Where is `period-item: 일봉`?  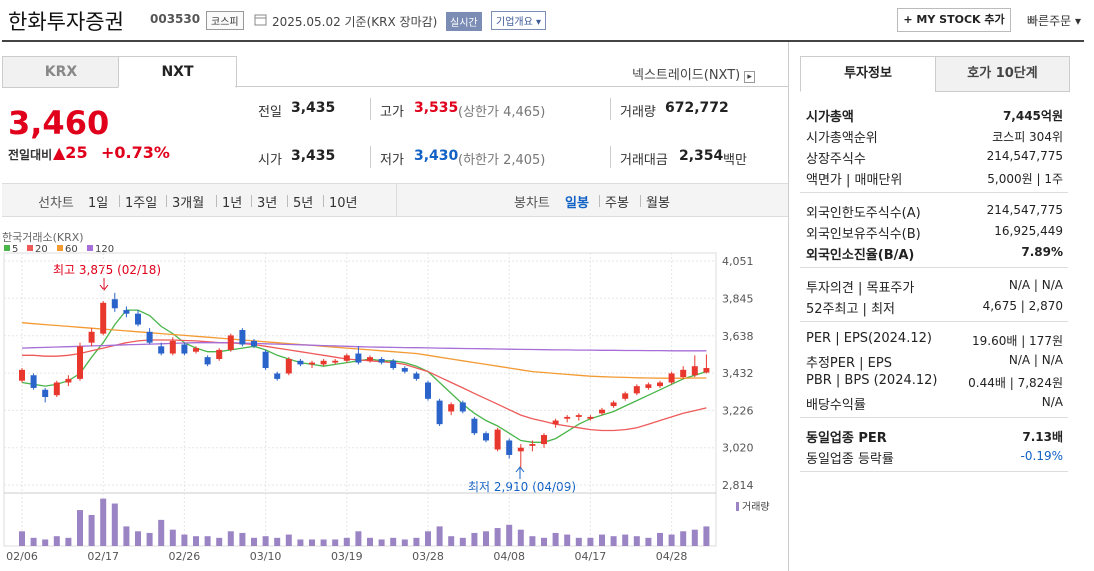
period-item: 일봉 is located at coordinates (577, 203).